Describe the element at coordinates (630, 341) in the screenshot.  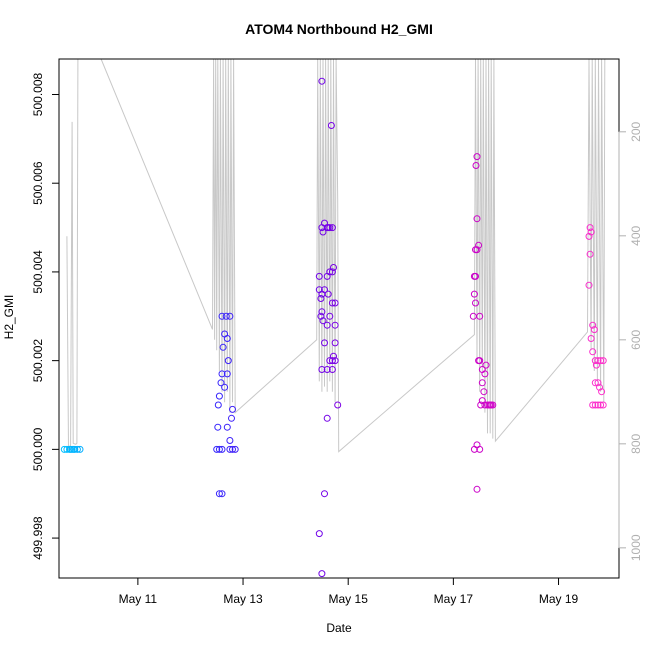
I see `y-axis-secondary: 200 400 600 800 1000` at that location.